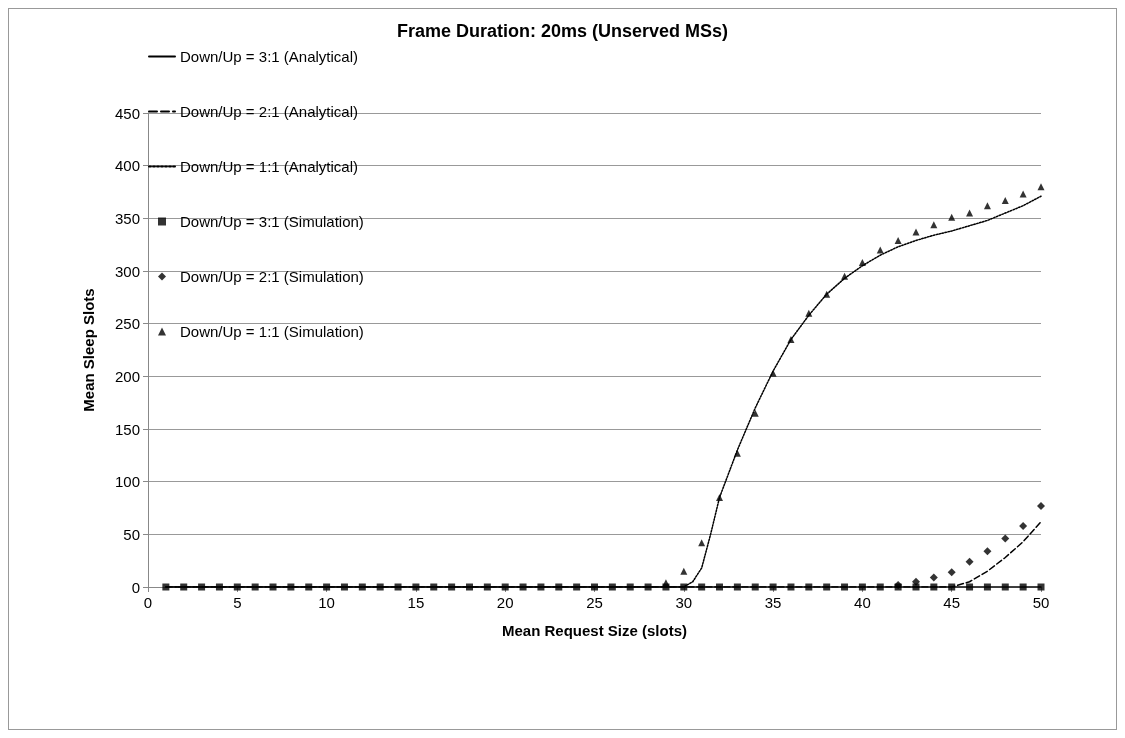 This screenshot has width=1125, height=738. Describe the element at coordinates (272, 331) in the screenshot. I see `legend-label: Down/Up = 1:1 (Simulation)` at that location.